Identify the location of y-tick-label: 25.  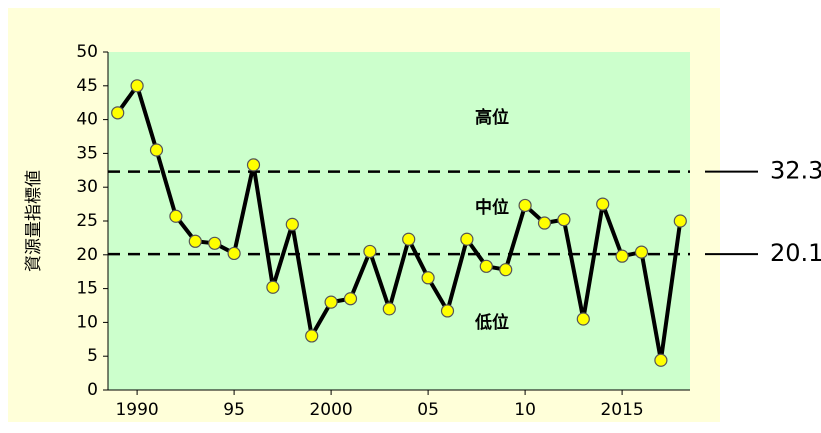
(87, 221).